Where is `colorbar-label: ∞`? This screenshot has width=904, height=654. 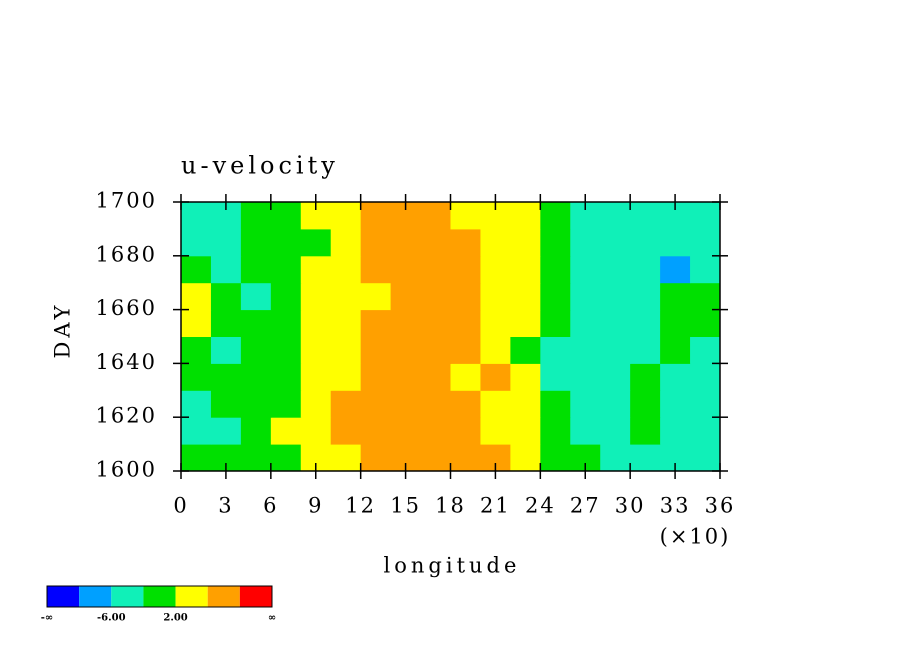
colorbar-label: ∞ is located at coordinates (272, 618).